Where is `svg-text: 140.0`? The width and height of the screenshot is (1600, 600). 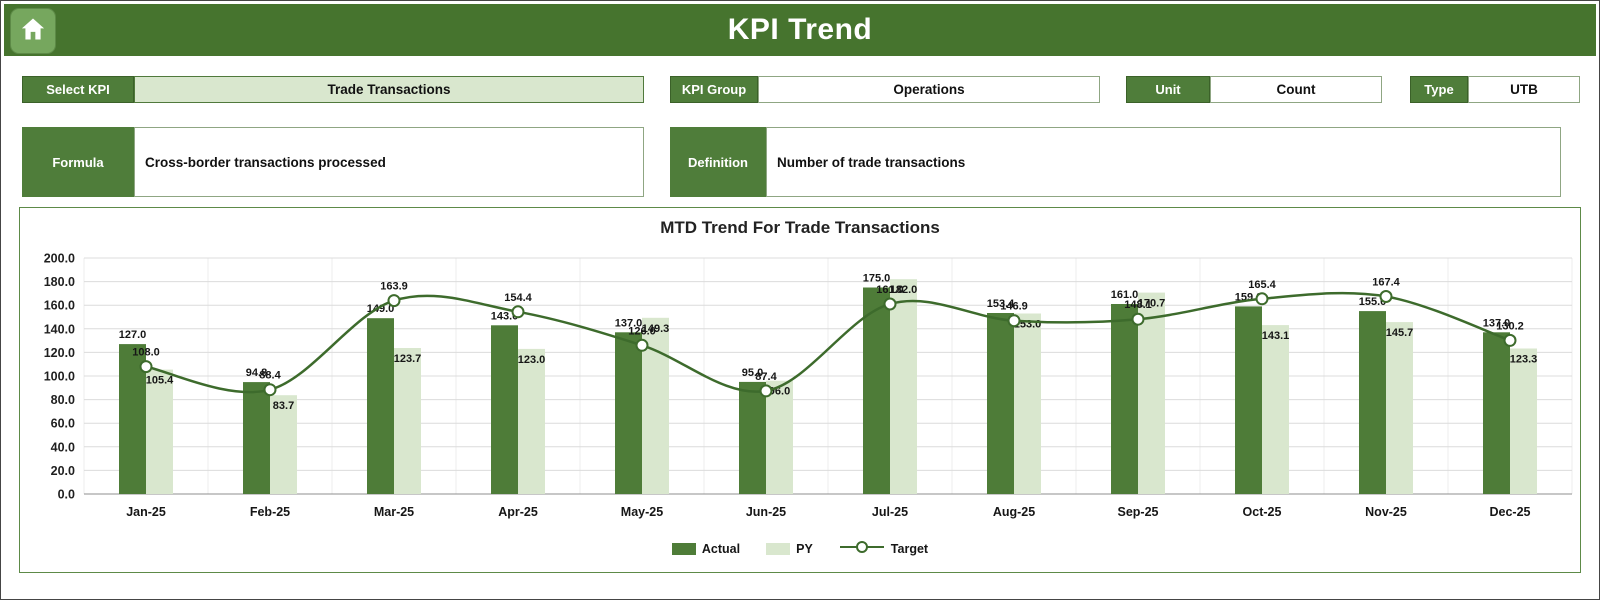
svg-text: 140.0 is located at coordinates (59, 329).